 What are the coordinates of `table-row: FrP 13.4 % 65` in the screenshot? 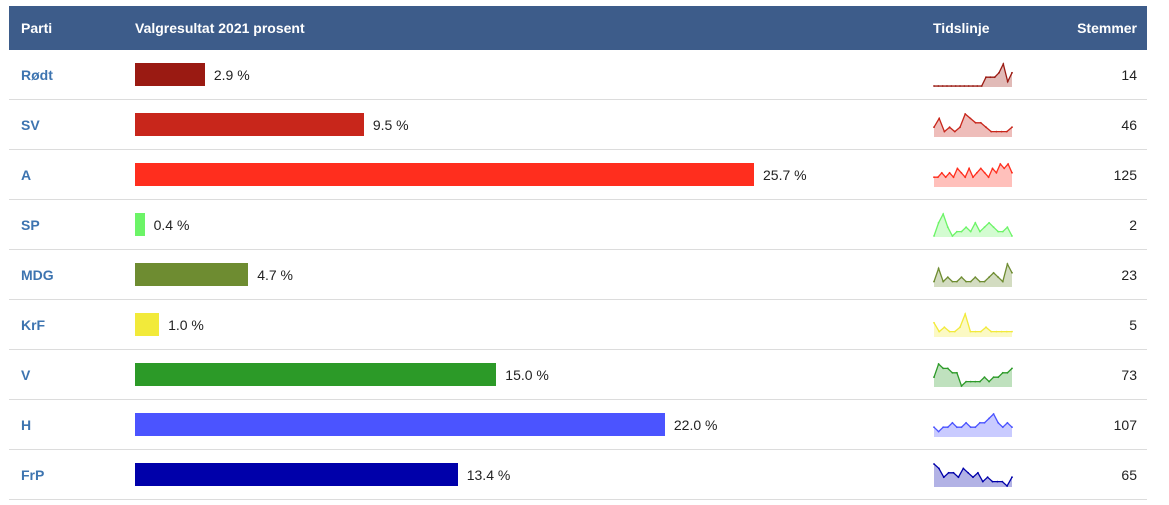 It's located at (578, 475).